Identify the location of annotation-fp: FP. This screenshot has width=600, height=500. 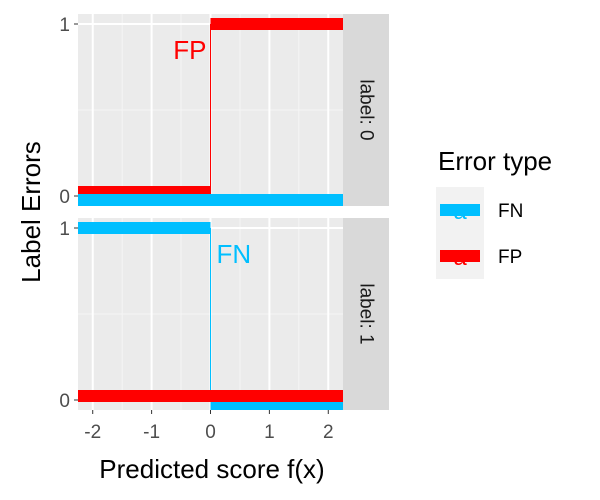
(189, 50).